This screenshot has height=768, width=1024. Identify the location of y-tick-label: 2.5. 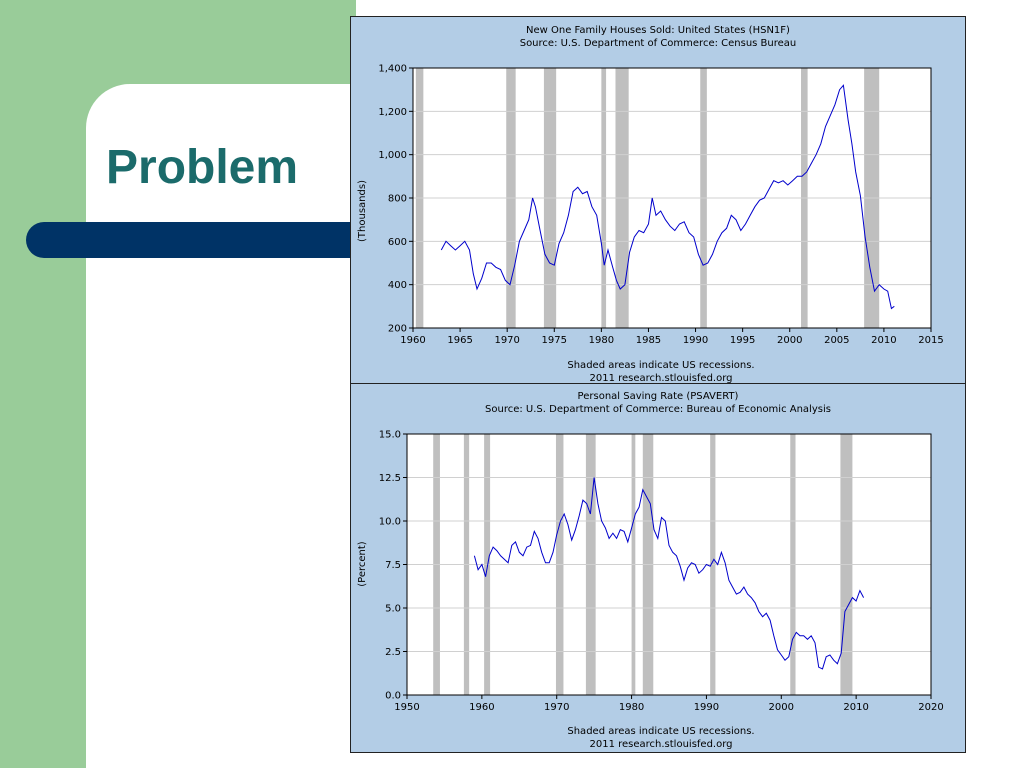
(393, 652).